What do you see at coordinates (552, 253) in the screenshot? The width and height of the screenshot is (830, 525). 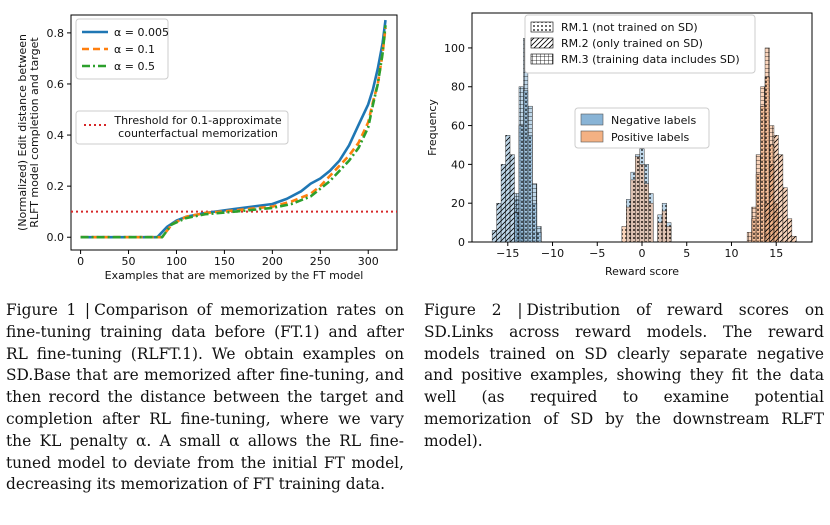 I see `x-tick-label: −10` at bounding box center [552, 253].